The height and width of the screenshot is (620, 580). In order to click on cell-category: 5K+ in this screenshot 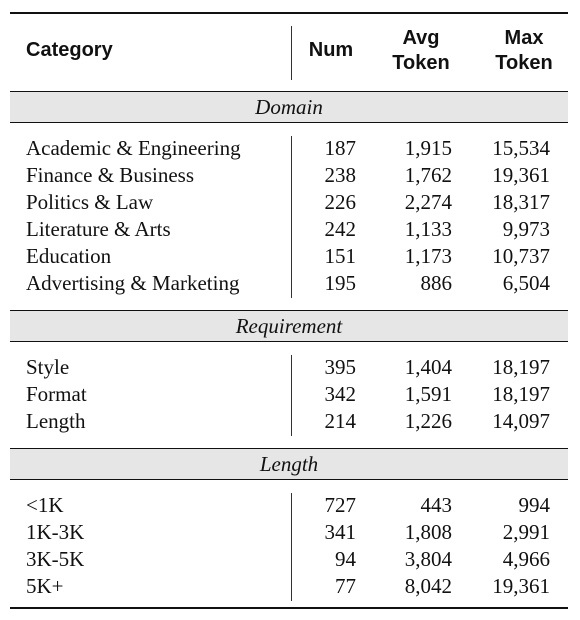, I will do `click(45, 586)`.